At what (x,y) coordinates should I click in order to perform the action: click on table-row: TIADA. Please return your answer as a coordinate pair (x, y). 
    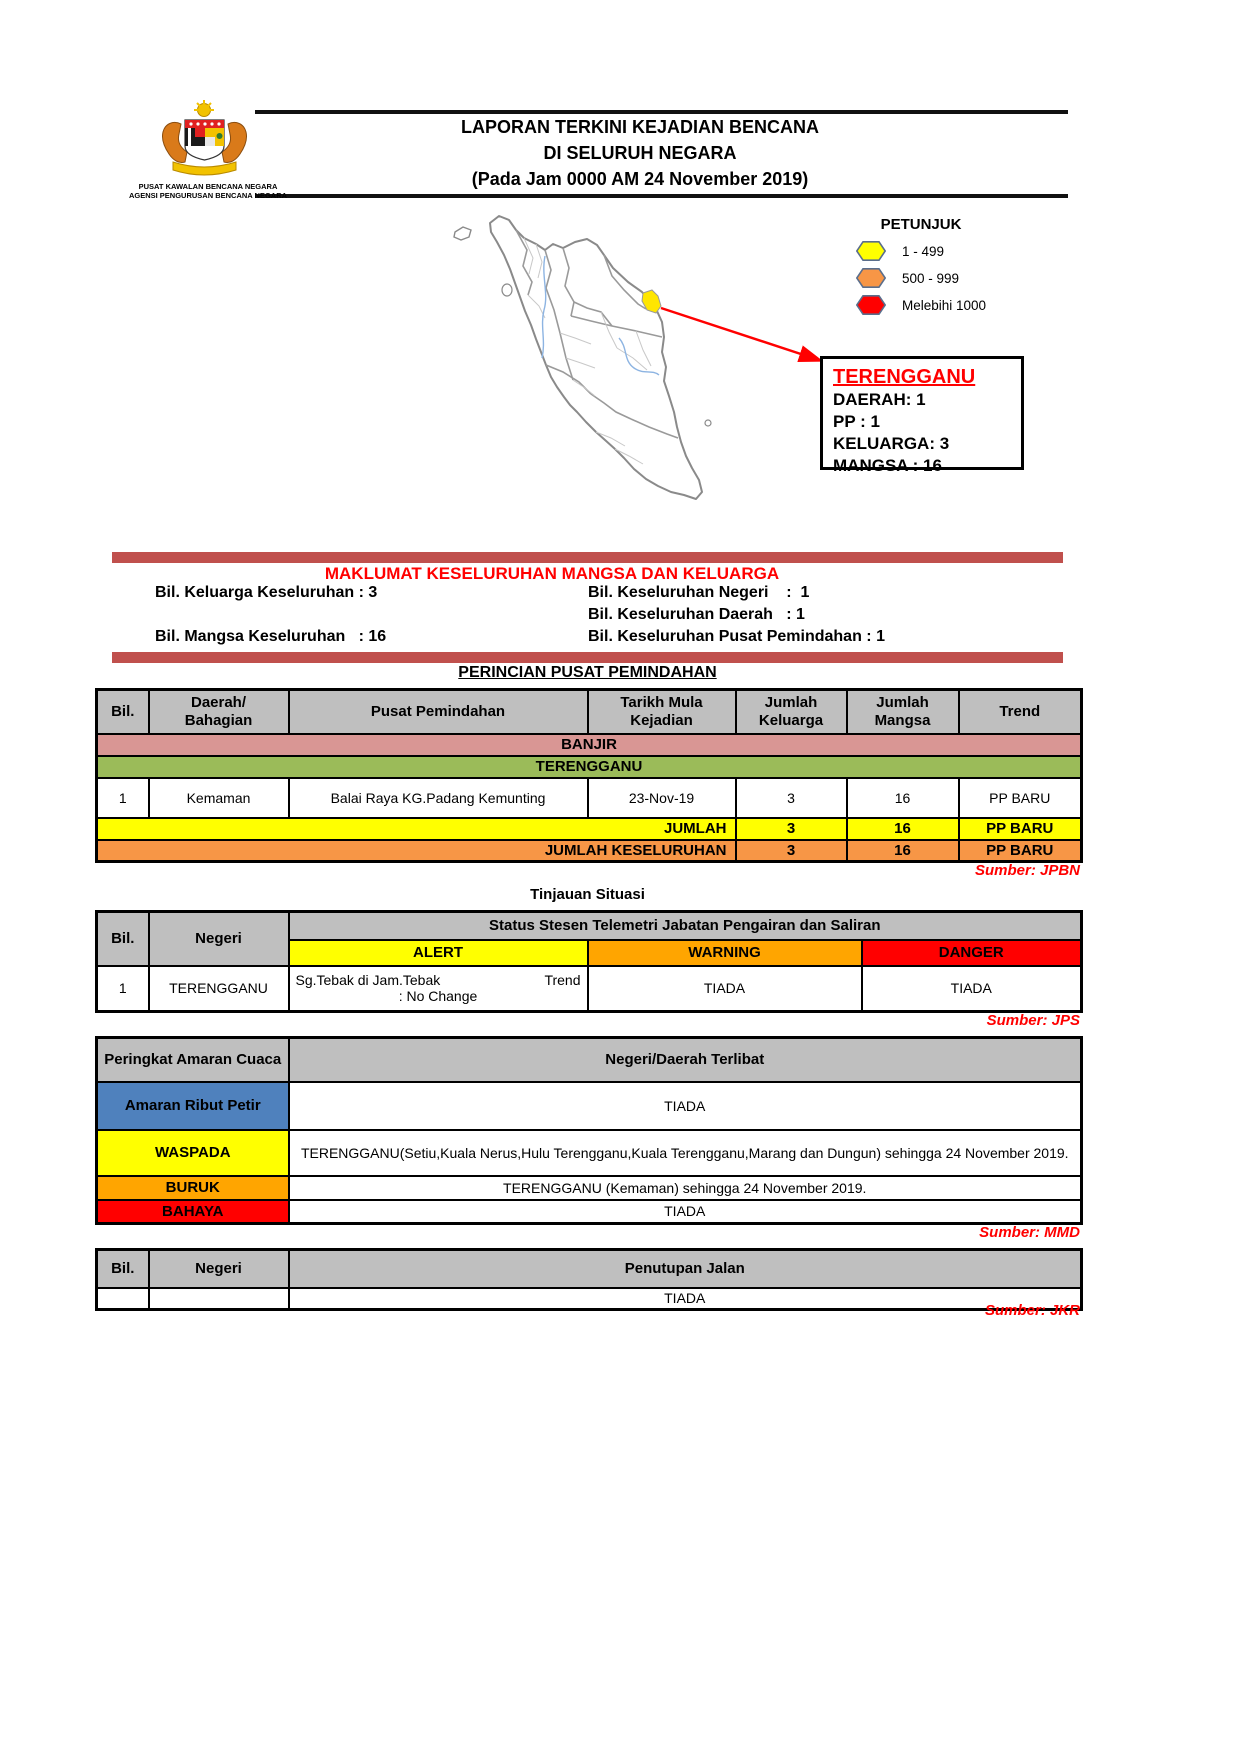
    Looking at the image, I should click on (589, 1298).